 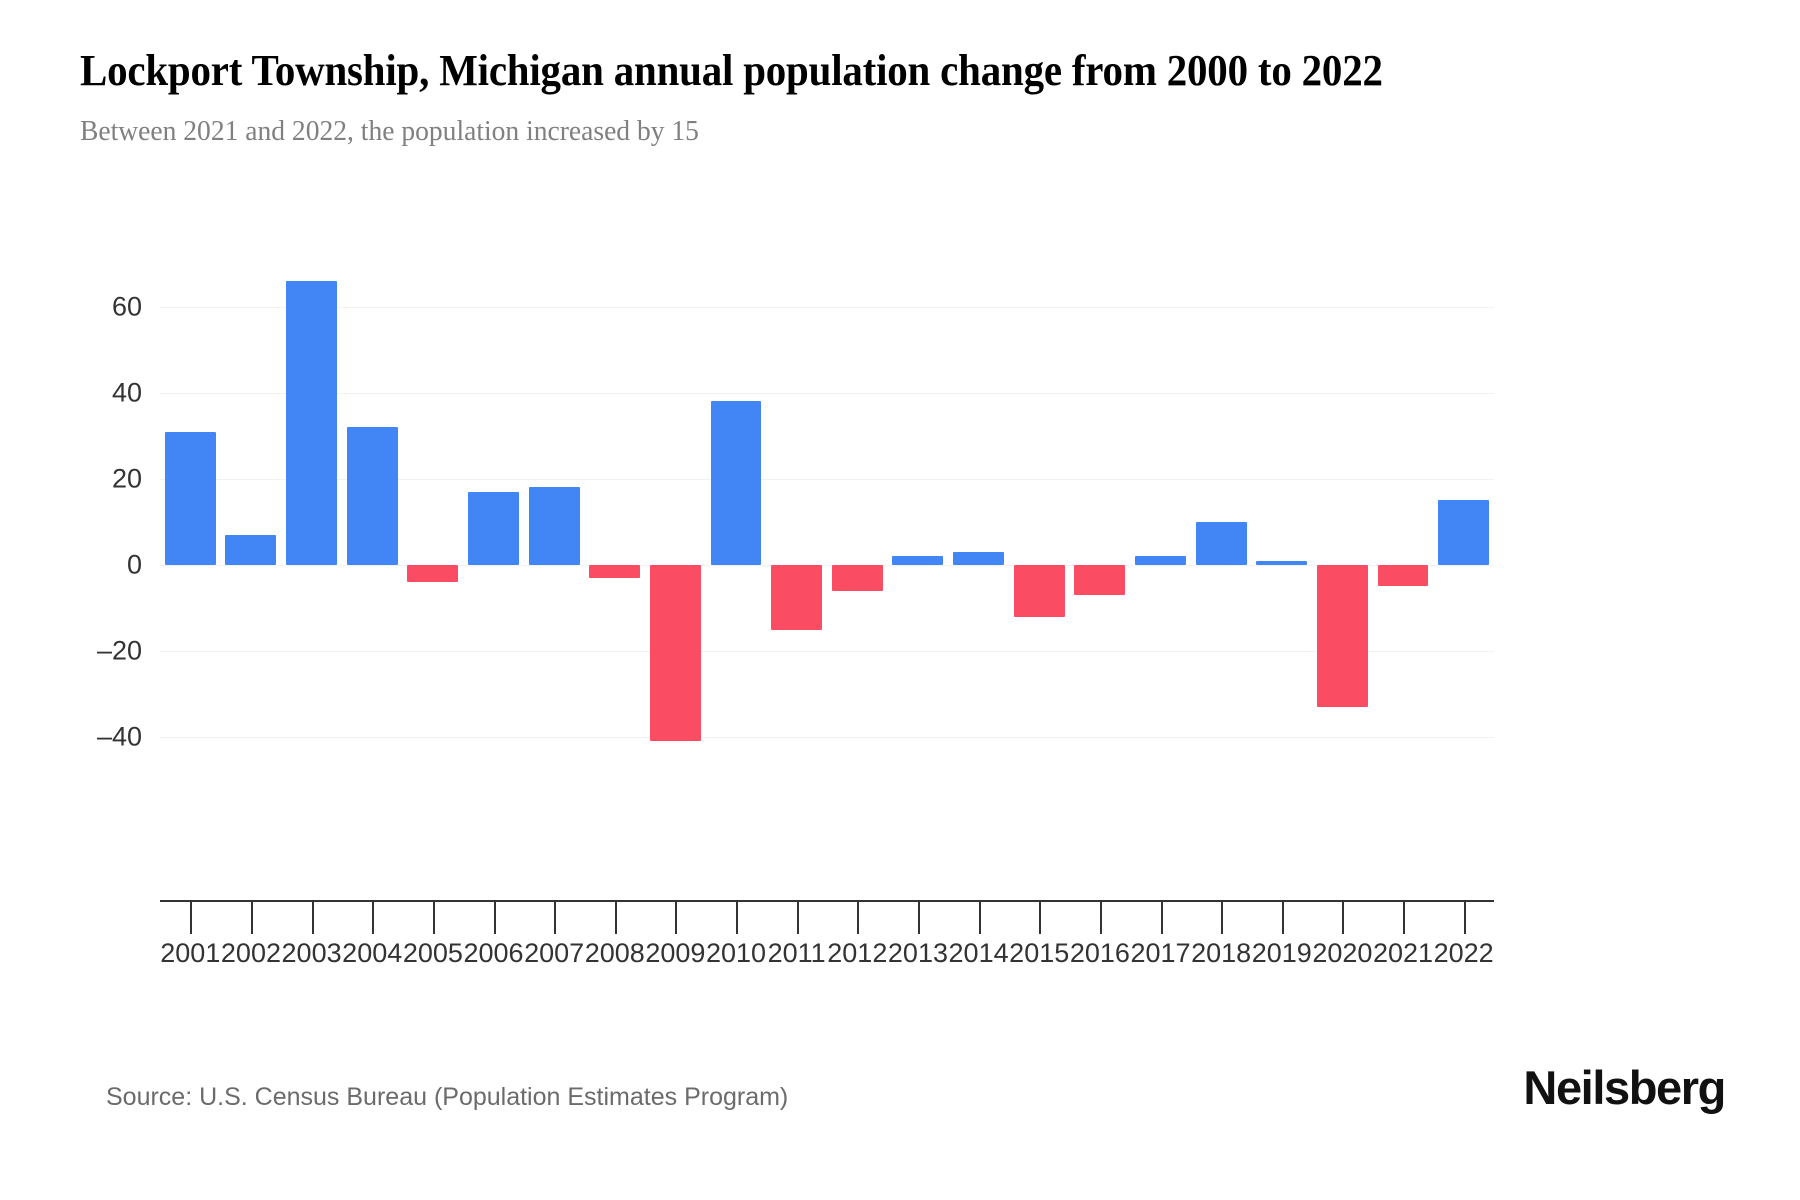 I want to click on bar-2022, so click(x=1464, y=532).